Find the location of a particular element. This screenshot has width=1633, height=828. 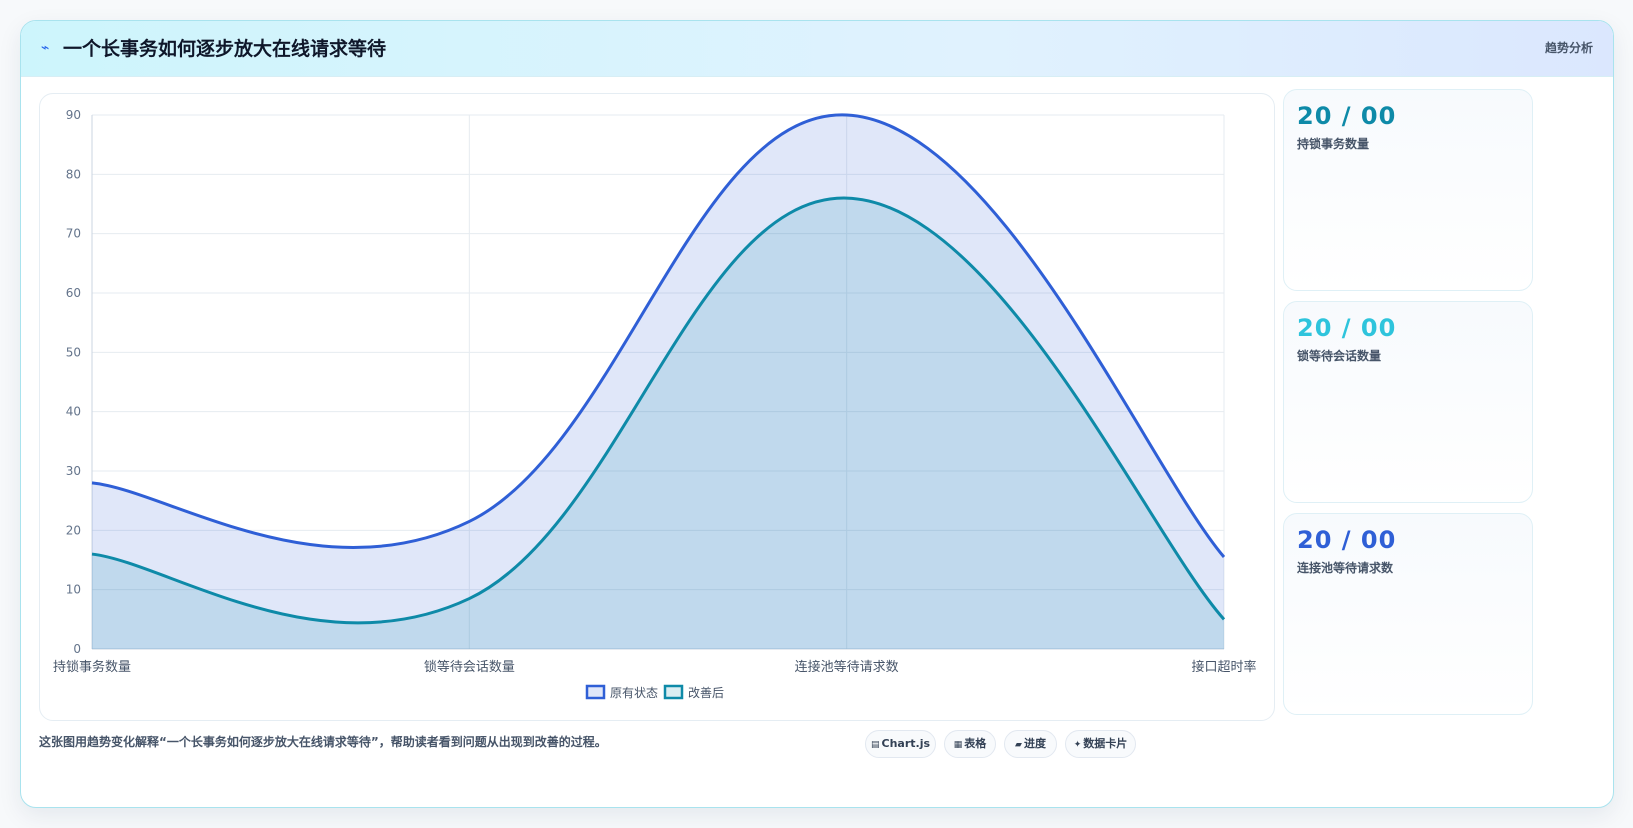

chip-data-card: ✦ 数据卡片 is located at coordinates (1100, 744).